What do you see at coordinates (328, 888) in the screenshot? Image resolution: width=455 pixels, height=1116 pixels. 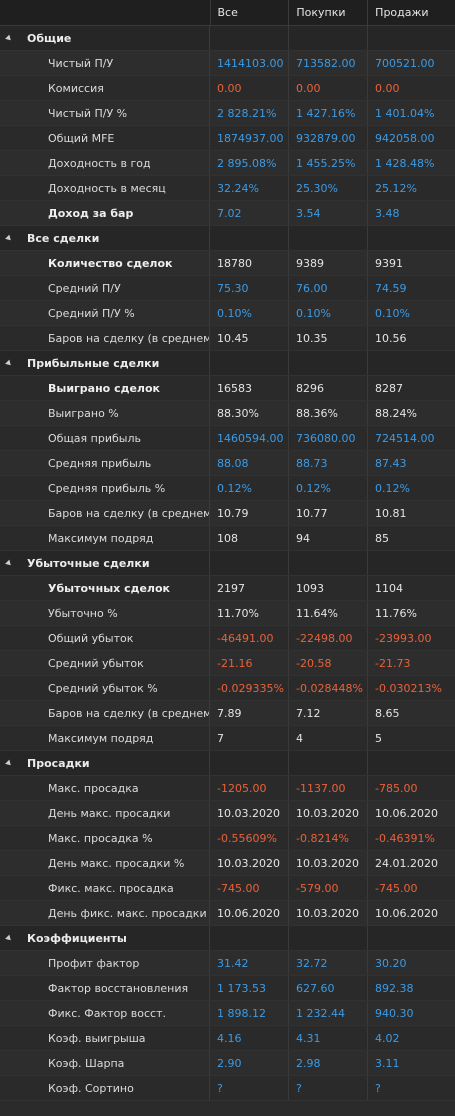 I see `value-buys: -579.00` at bounding box center [328, 888].